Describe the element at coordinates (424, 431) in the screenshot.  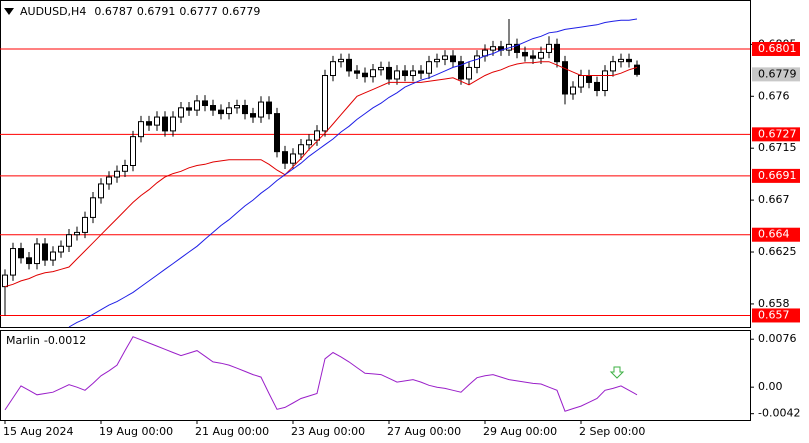
I see `x-tick-label: 27 Aug 00:00` at that location.